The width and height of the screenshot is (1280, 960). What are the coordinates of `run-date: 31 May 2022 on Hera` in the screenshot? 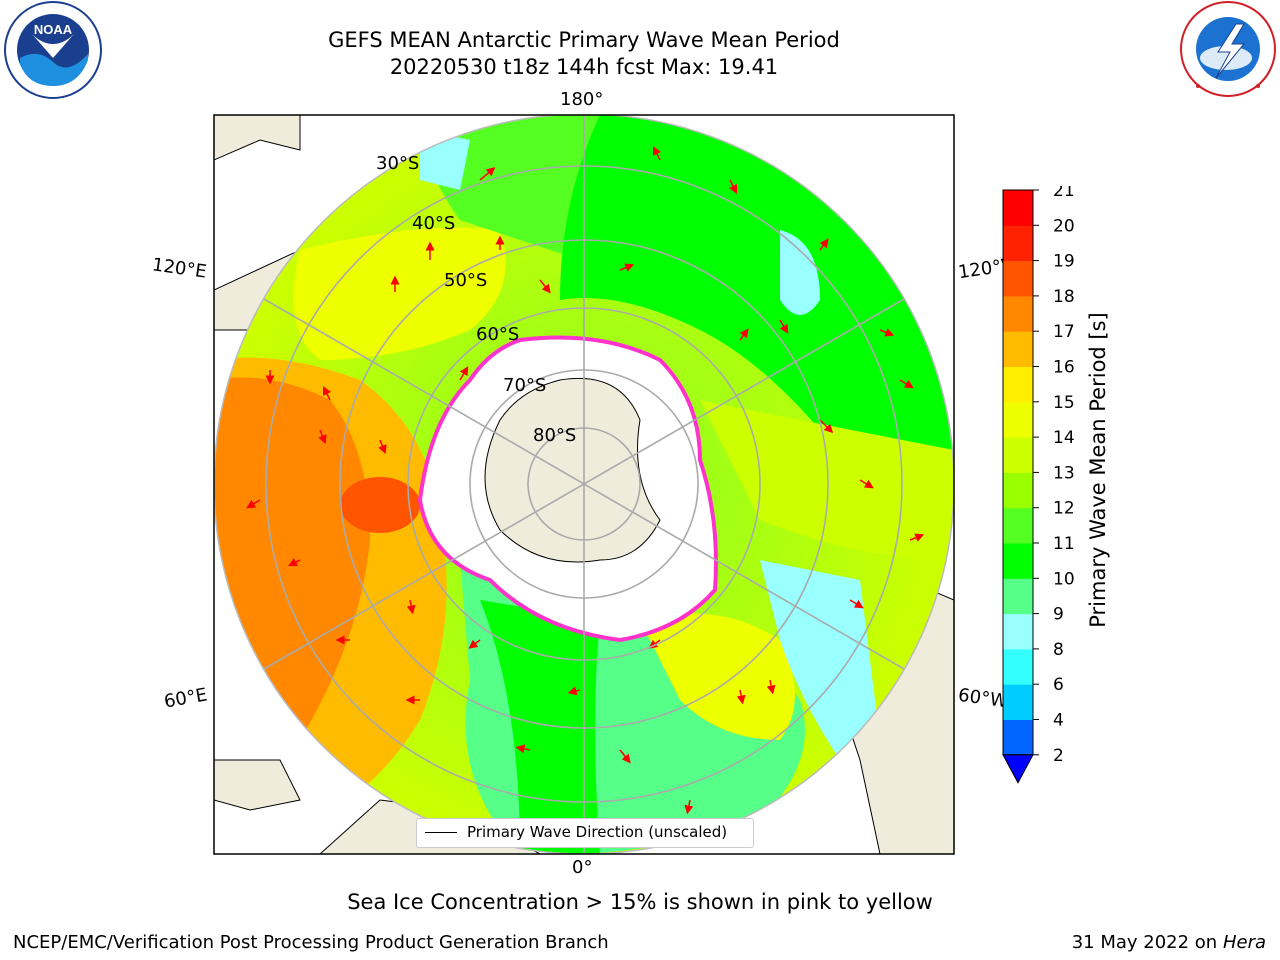 It's located at (1169, 942).